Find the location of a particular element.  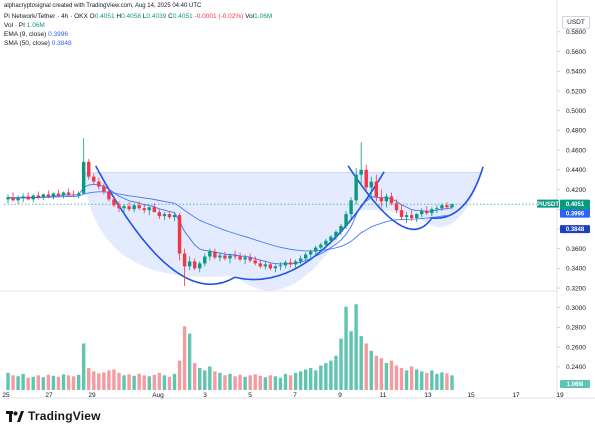

ohlc-high: 0.4058 is located at coordinates (131, 16).